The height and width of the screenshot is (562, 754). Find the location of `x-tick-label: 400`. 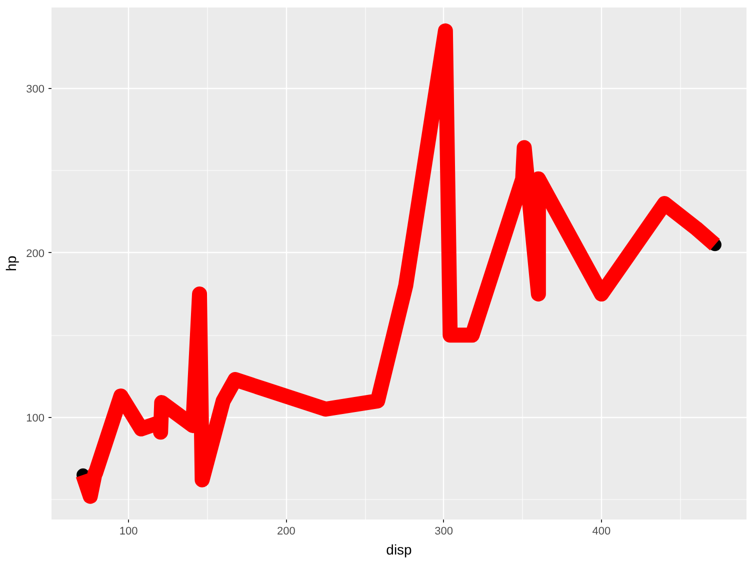

x-tick-label: 400 is located at coordinates (601, 532).